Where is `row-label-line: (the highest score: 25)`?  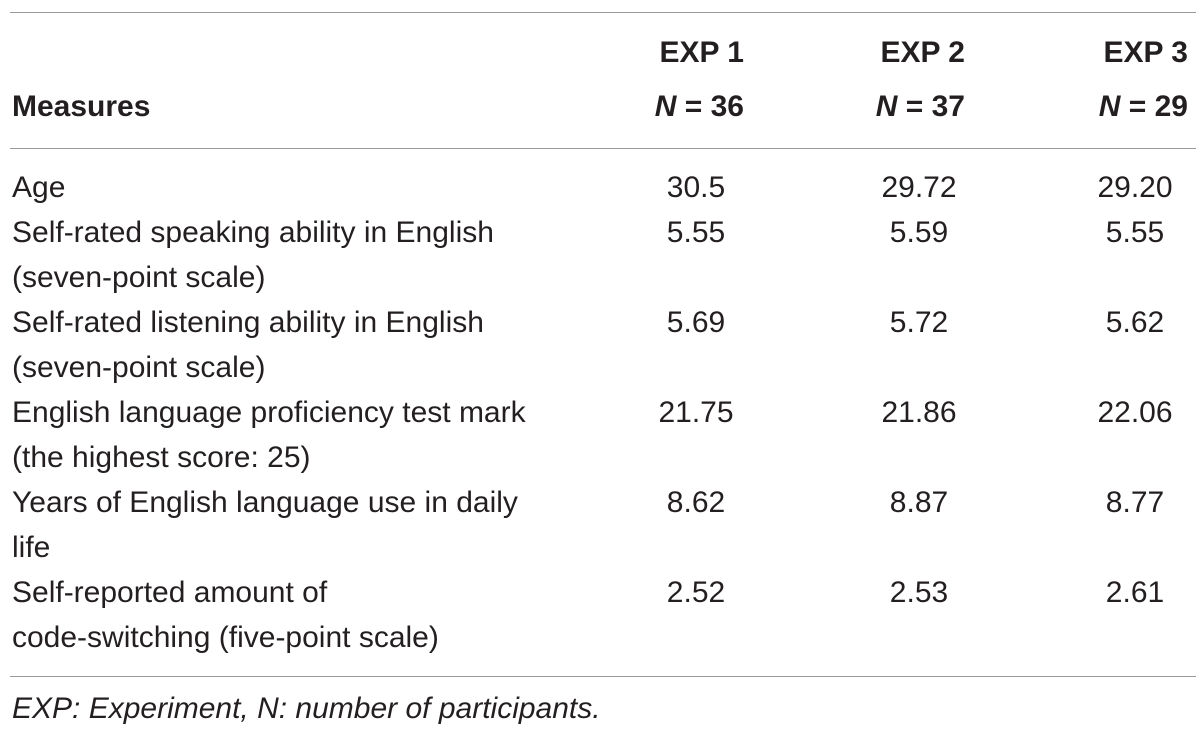
row-label-line: (the highest score: 25) is located at coordinates (161, 457).